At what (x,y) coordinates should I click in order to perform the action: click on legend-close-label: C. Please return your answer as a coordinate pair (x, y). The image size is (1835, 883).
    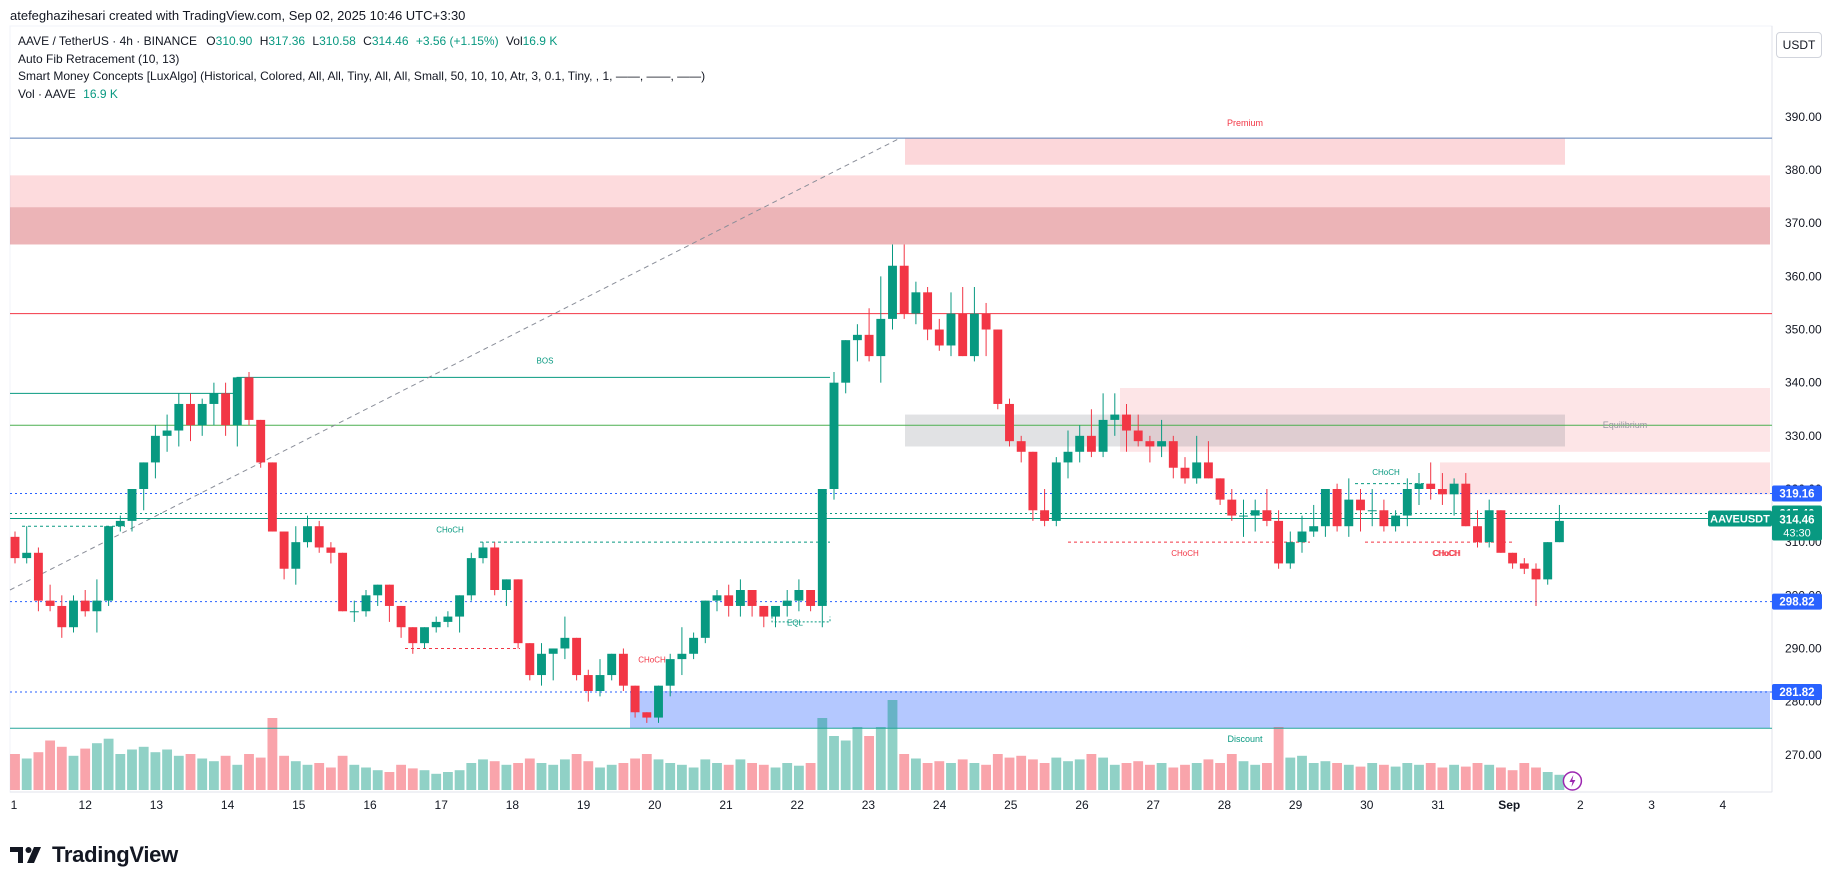
    Looking at the image, I should click on (367, 41).